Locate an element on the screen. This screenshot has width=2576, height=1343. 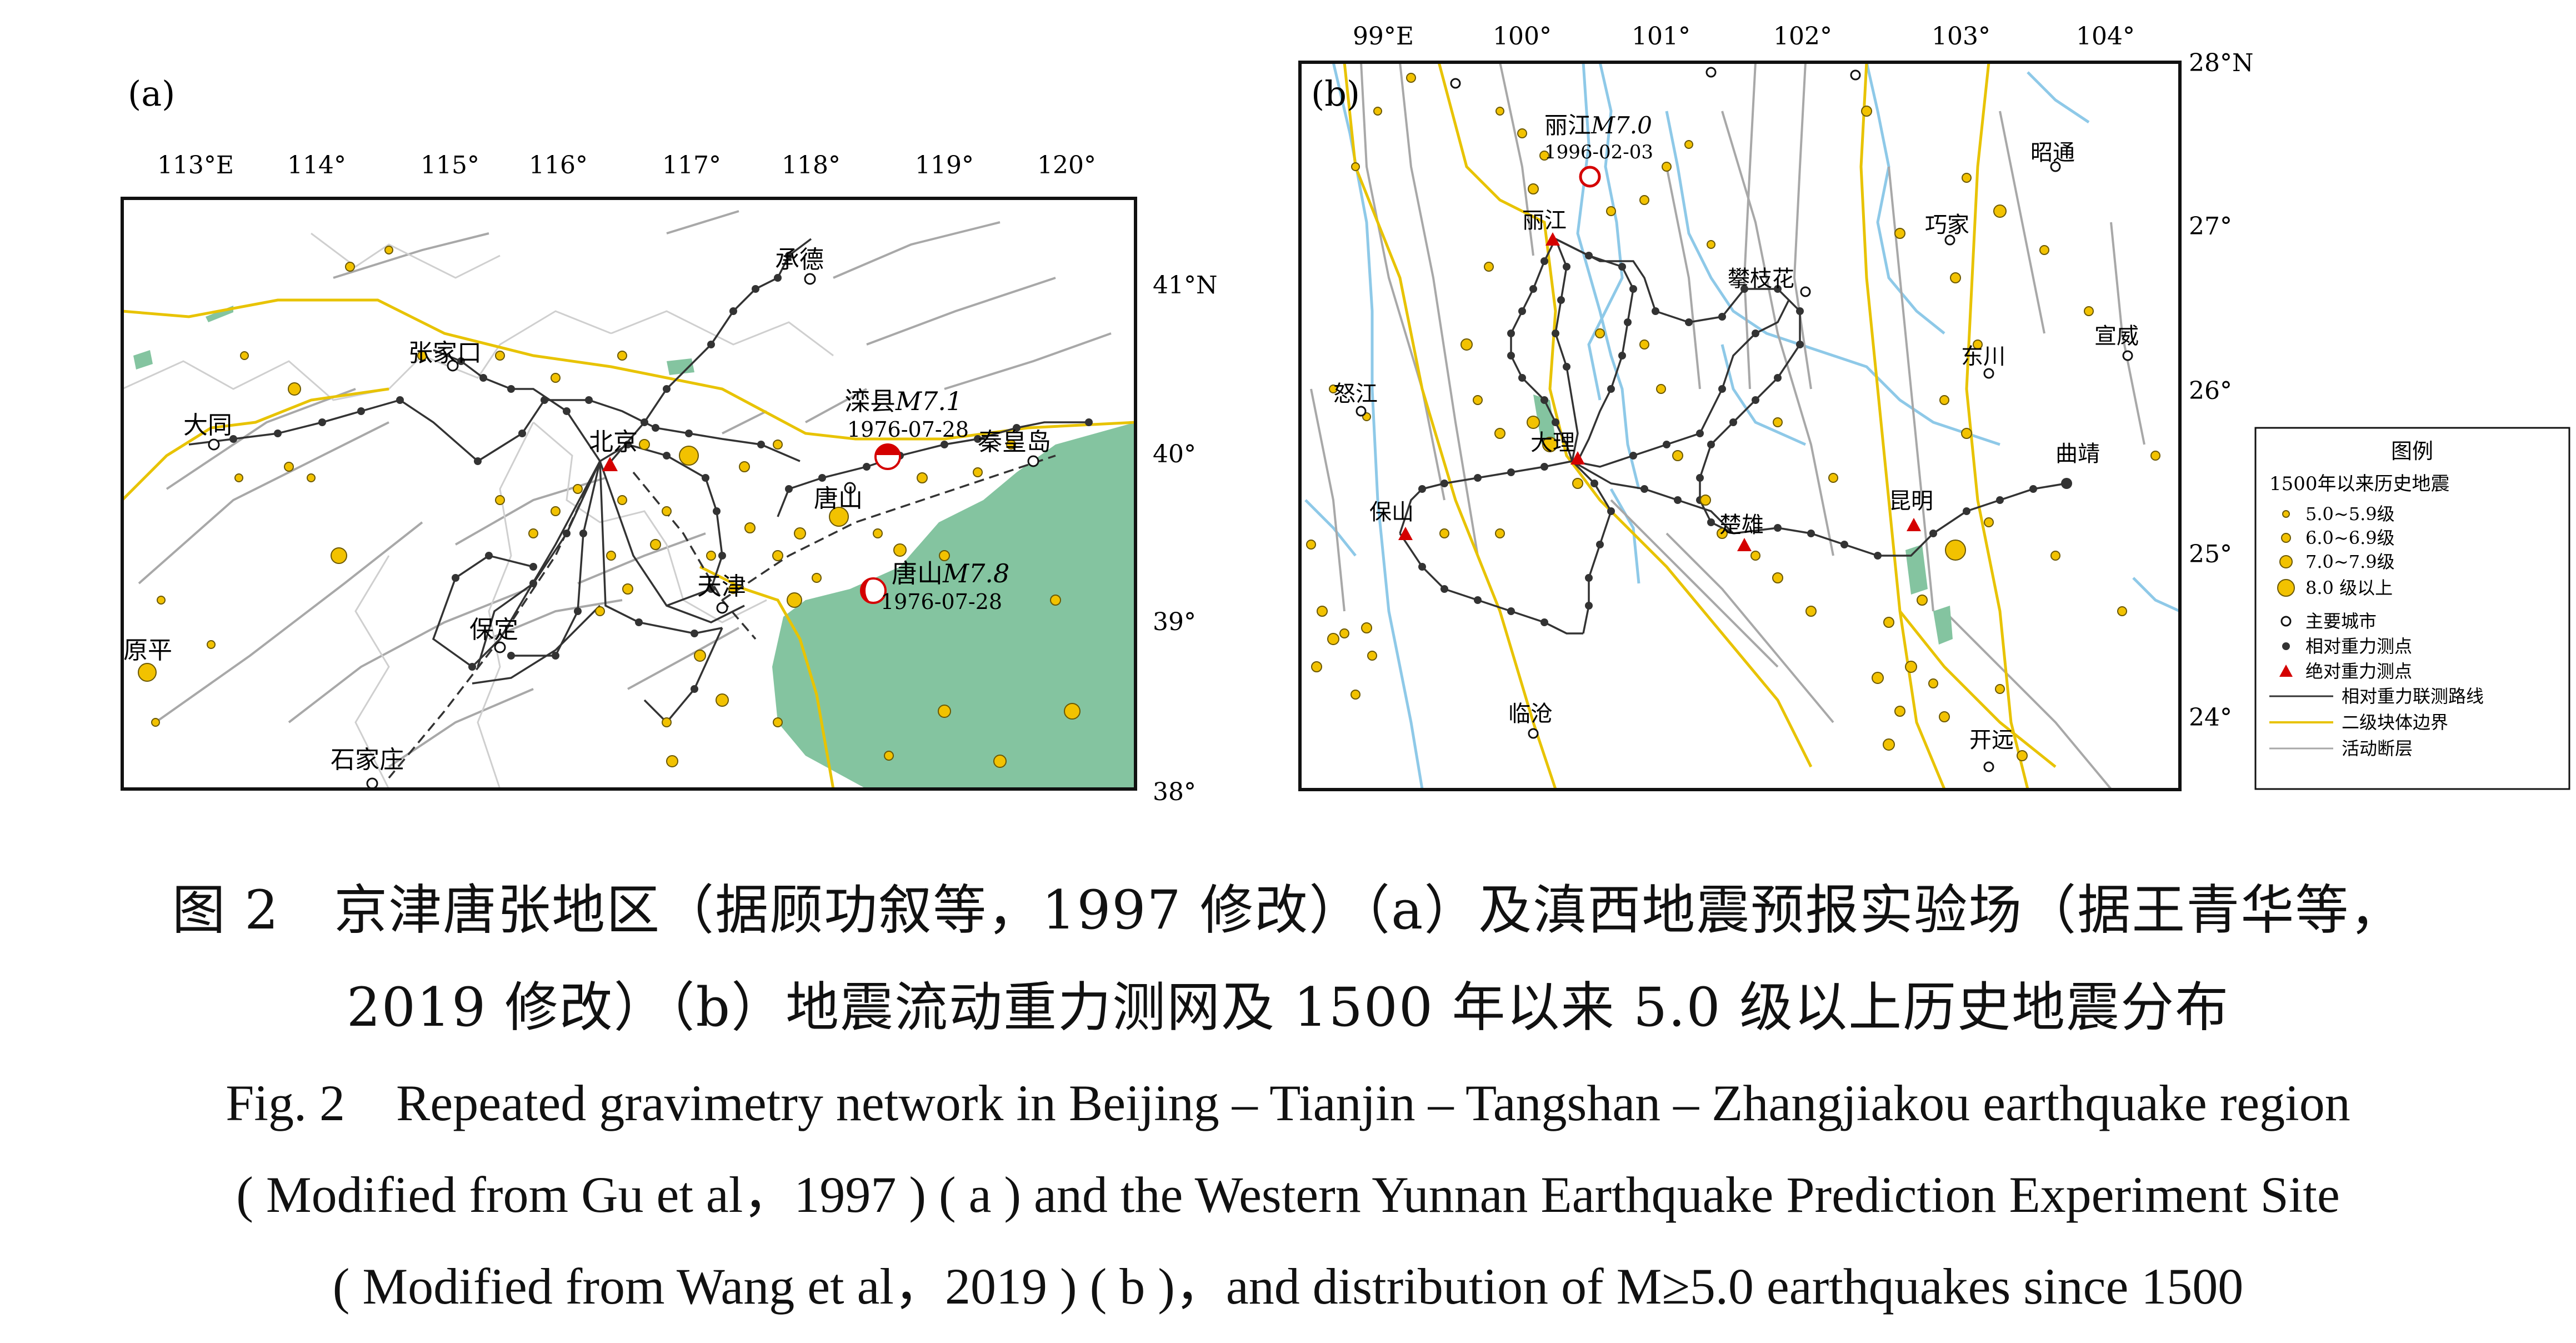
panel-a-city-labels: 承德 张家口 大同 北京 秦皇岛 唐山 天津 保定 原平 石家庄 is located at coordinates (587, 510).